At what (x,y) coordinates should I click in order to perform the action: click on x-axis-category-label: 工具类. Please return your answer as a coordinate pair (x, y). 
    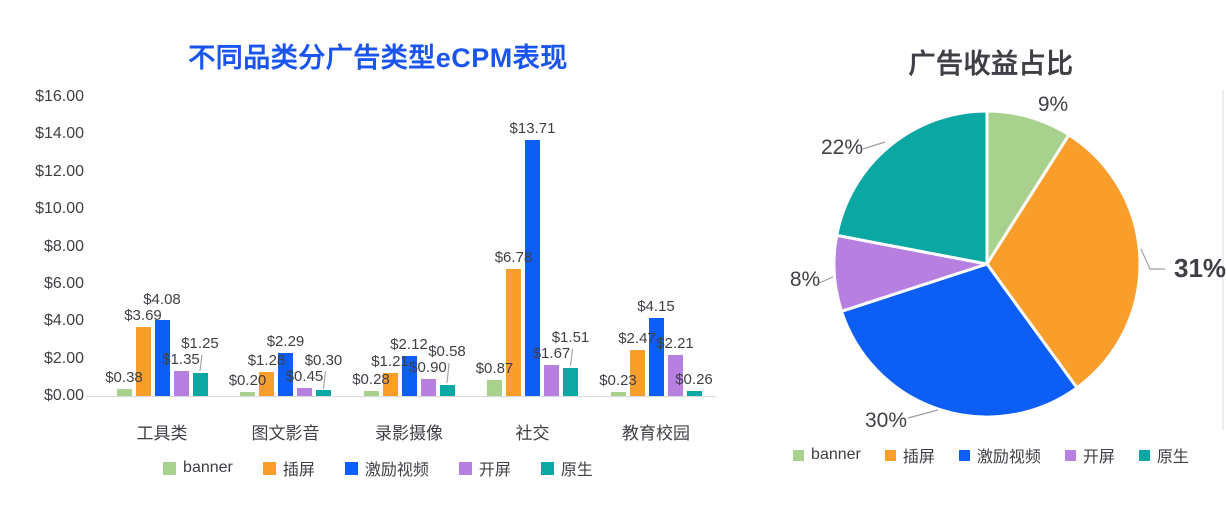
    Looking at the image, I should click on (162, 433).